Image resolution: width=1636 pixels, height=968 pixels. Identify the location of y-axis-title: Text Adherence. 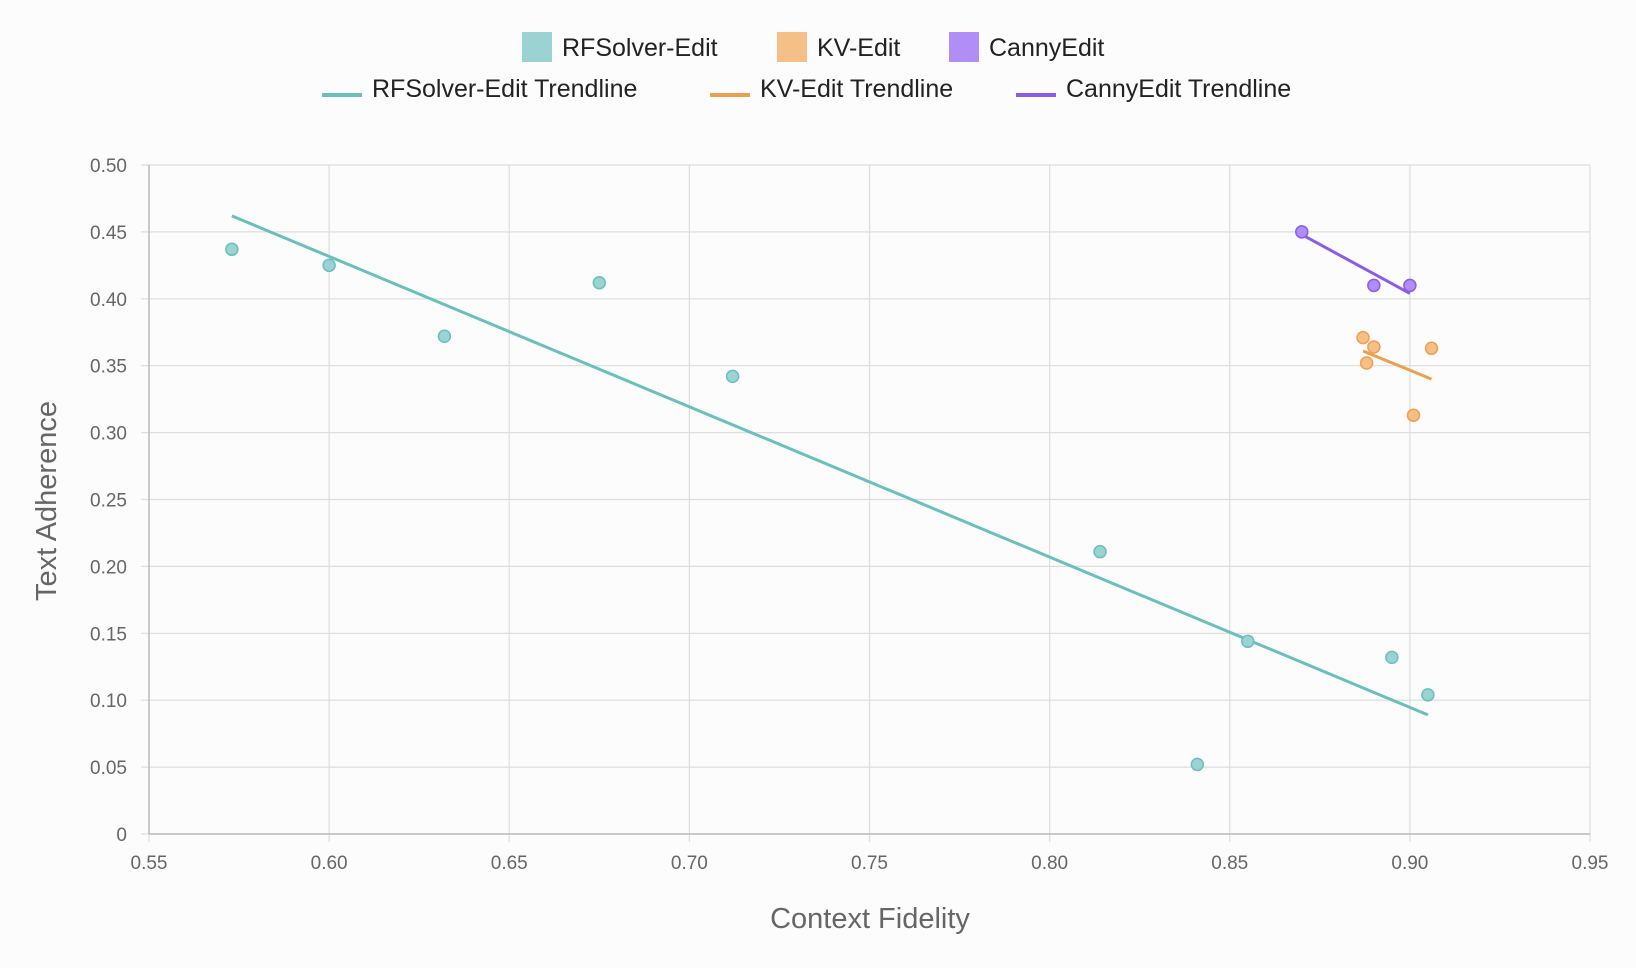
(47, 501).